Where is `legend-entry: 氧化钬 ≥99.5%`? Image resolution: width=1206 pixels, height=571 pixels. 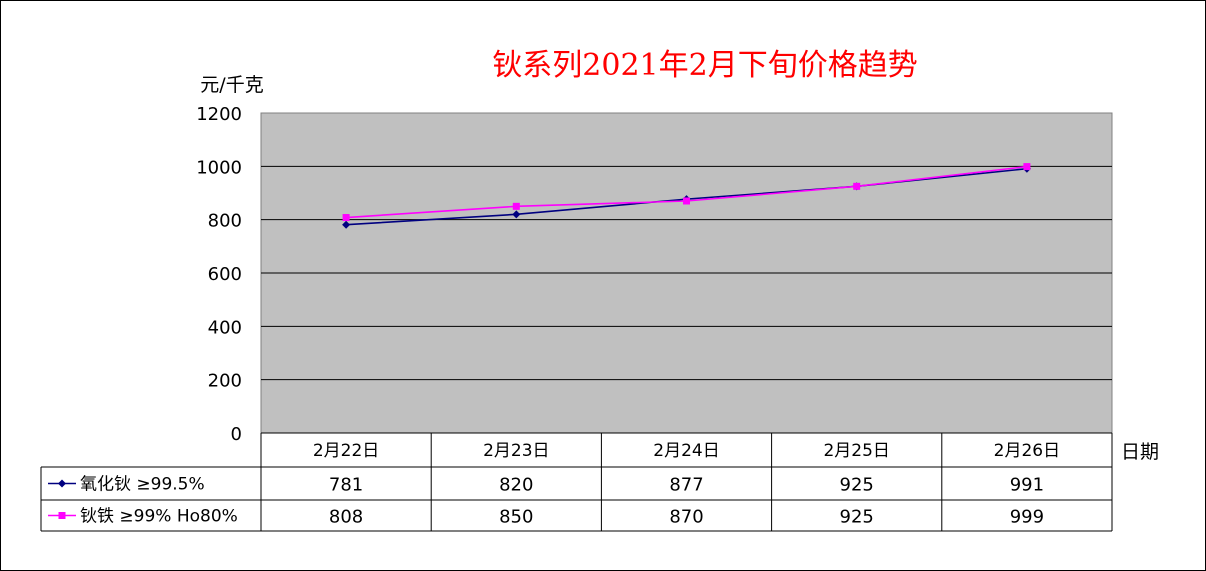
legend-entry: 氧化钬 ≥99.5% is located at coordinates (142, 485).